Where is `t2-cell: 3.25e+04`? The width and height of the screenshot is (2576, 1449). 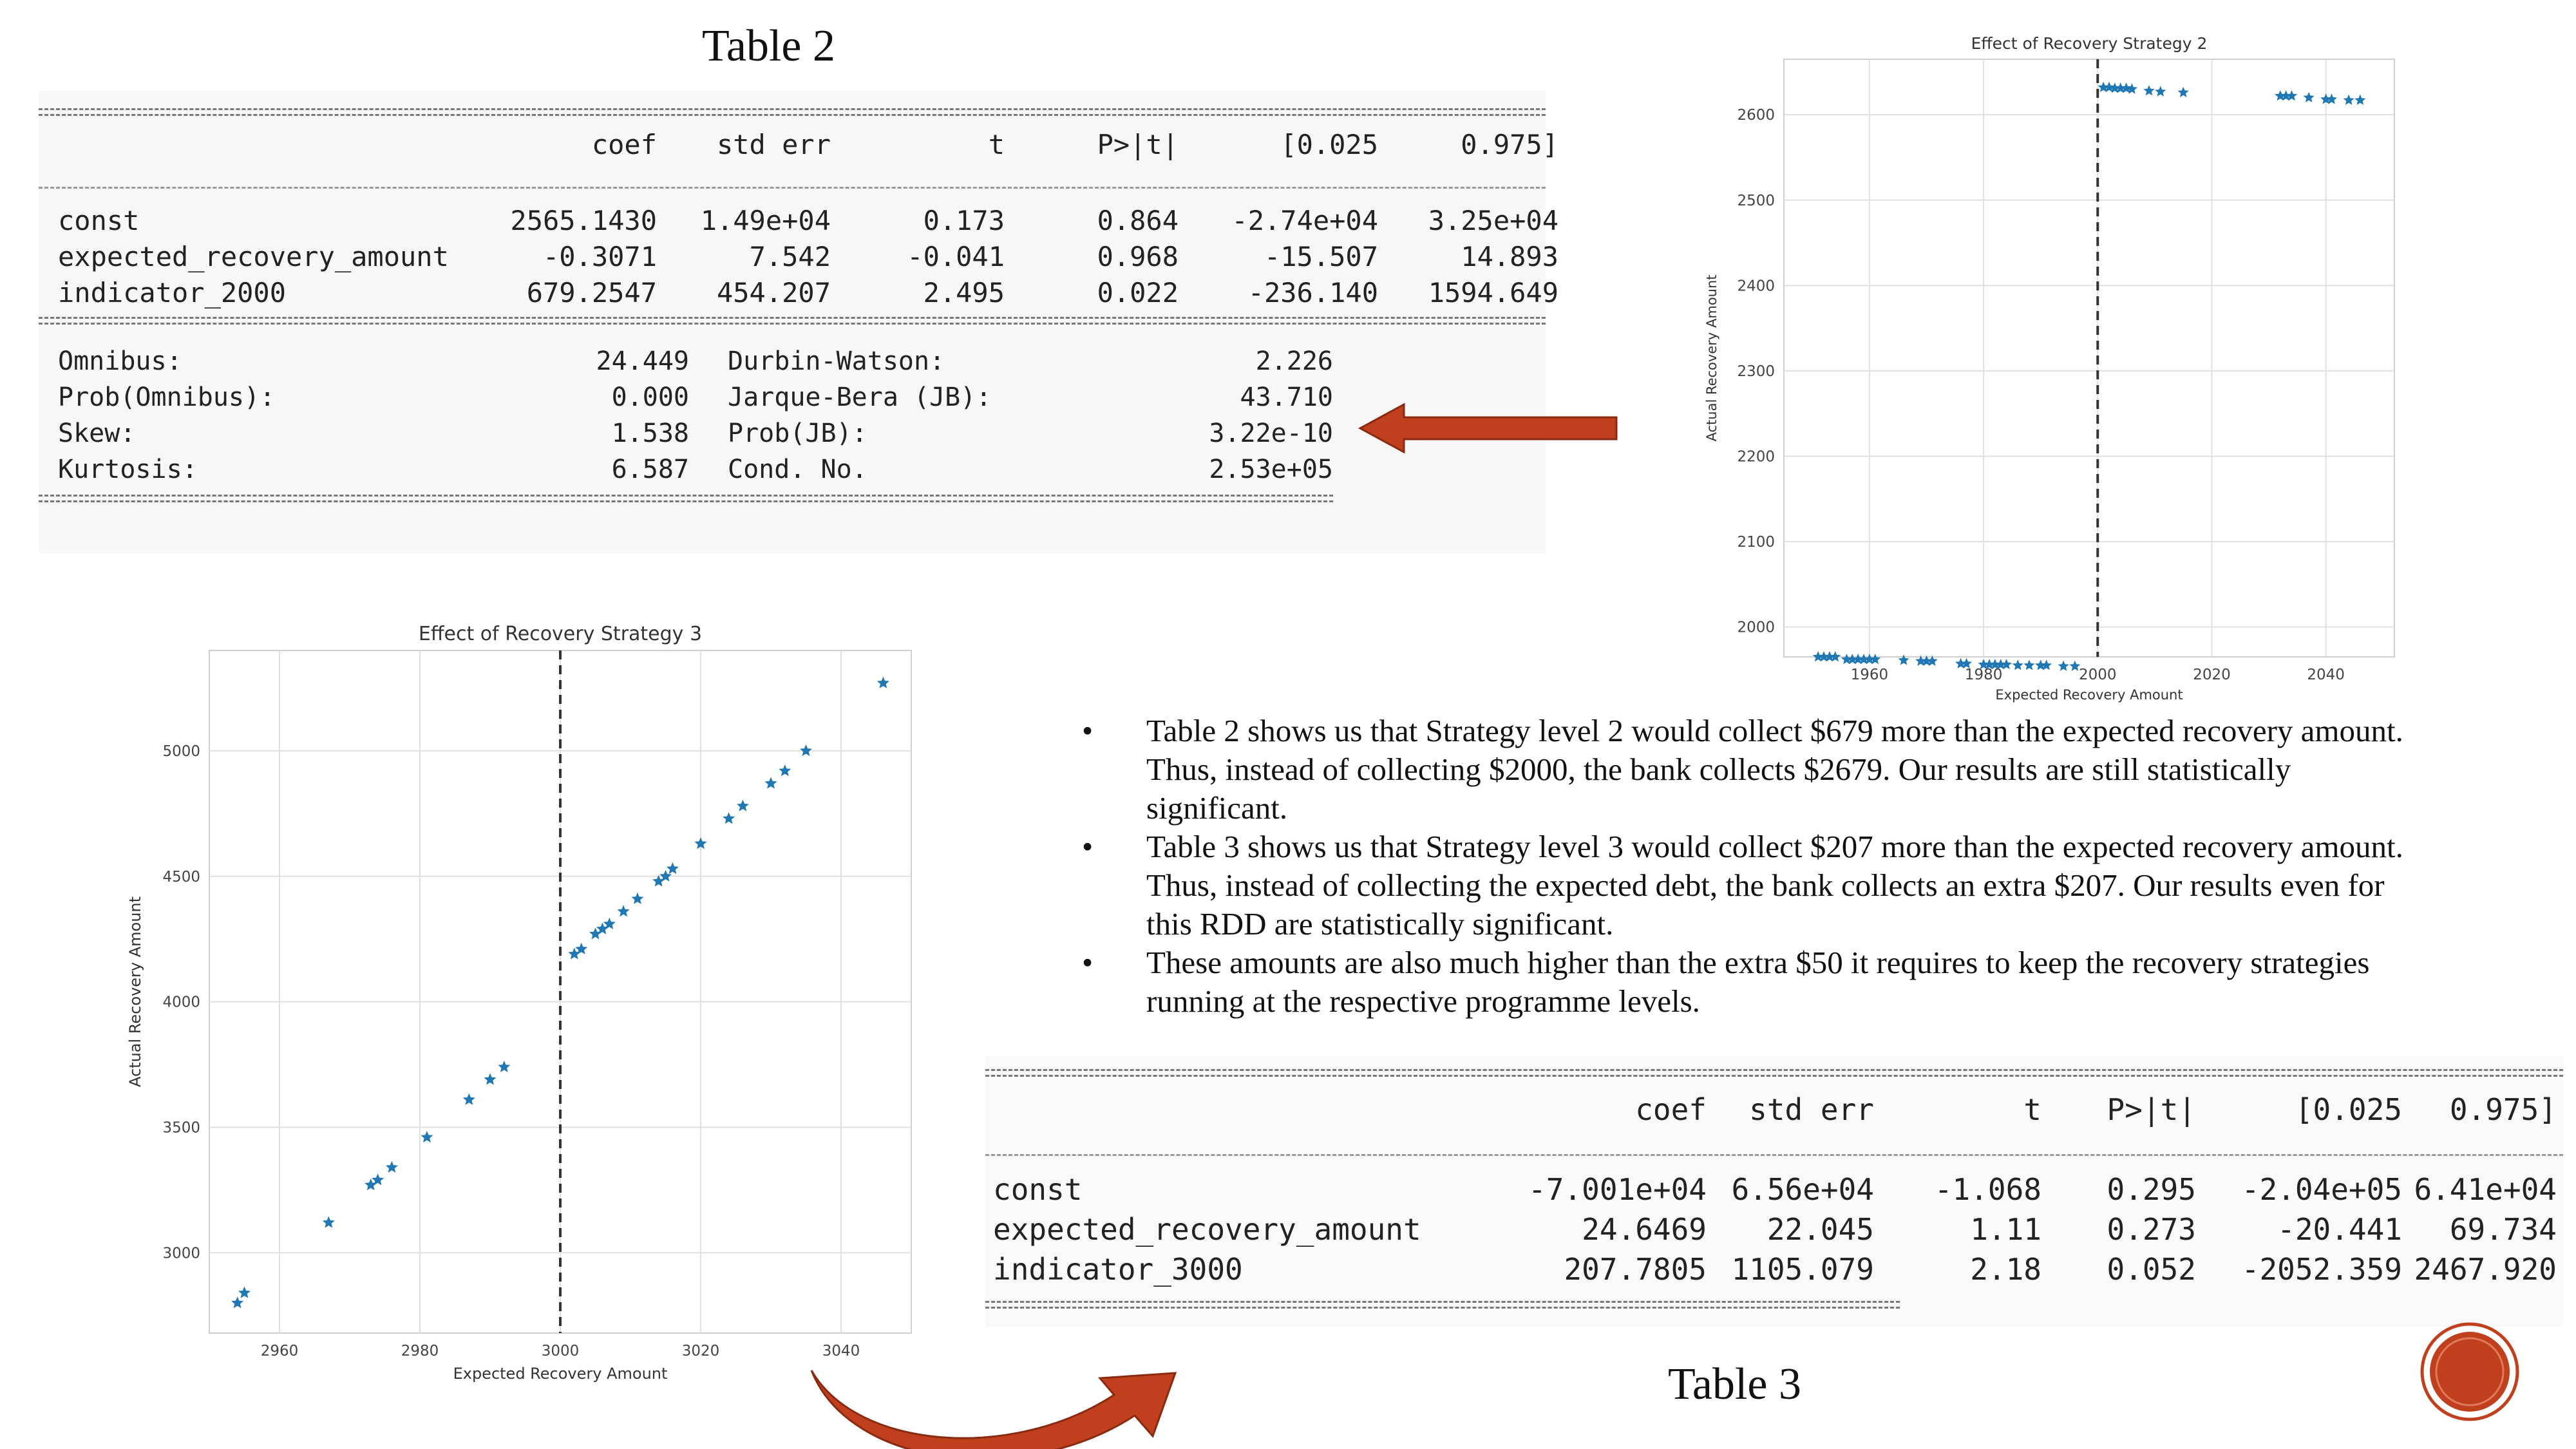 t2-cell: 3.25e+04 is located at coordinates (1493, 221).